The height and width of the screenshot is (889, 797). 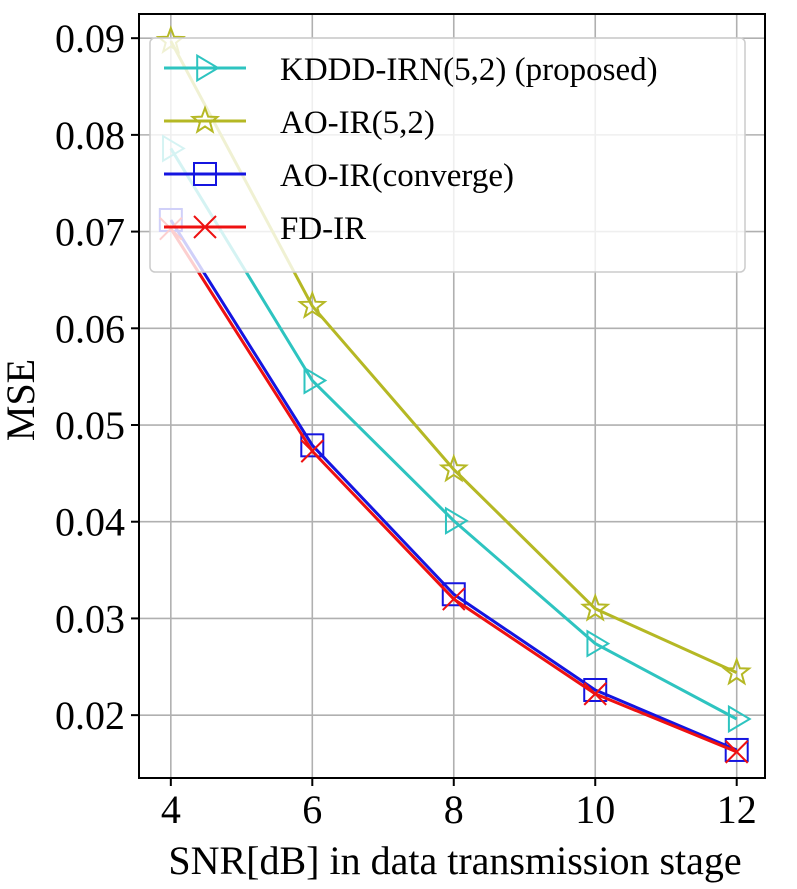 I want to click on y-tick-label: 0.02, so click(x=90, y=715).